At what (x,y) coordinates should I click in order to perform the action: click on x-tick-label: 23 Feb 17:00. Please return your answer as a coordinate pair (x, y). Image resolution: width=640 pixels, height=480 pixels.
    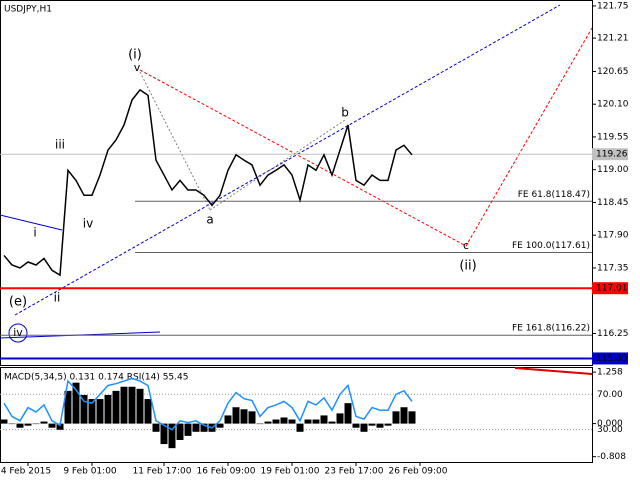
    Looking at the image, I should click on (353, 472).